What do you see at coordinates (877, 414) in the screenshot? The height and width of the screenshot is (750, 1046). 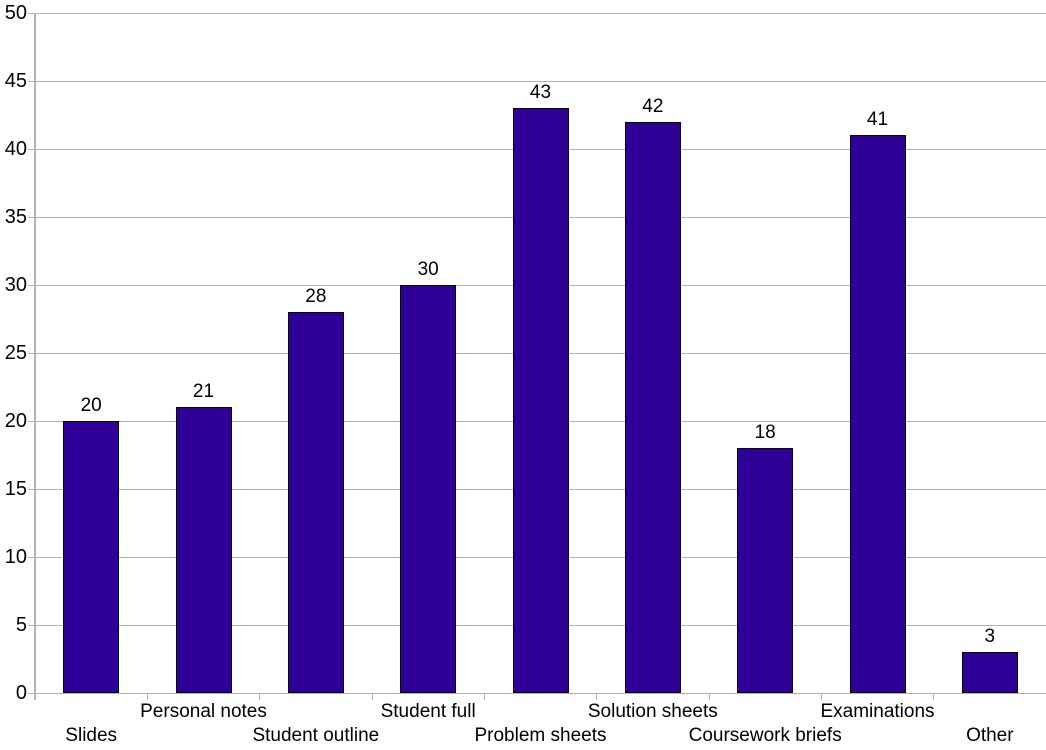 I see `bar-examinations` at bounding box center [877, 414].